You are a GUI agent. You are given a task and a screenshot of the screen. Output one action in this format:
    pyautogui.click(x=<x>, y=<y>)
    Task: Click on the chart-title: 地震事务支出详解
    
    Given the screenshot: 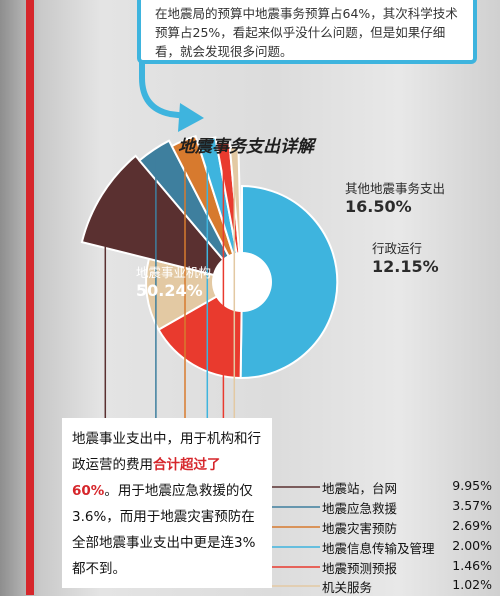 What is the action you would take?
    pyautogui.click(x=246, y=147)
    